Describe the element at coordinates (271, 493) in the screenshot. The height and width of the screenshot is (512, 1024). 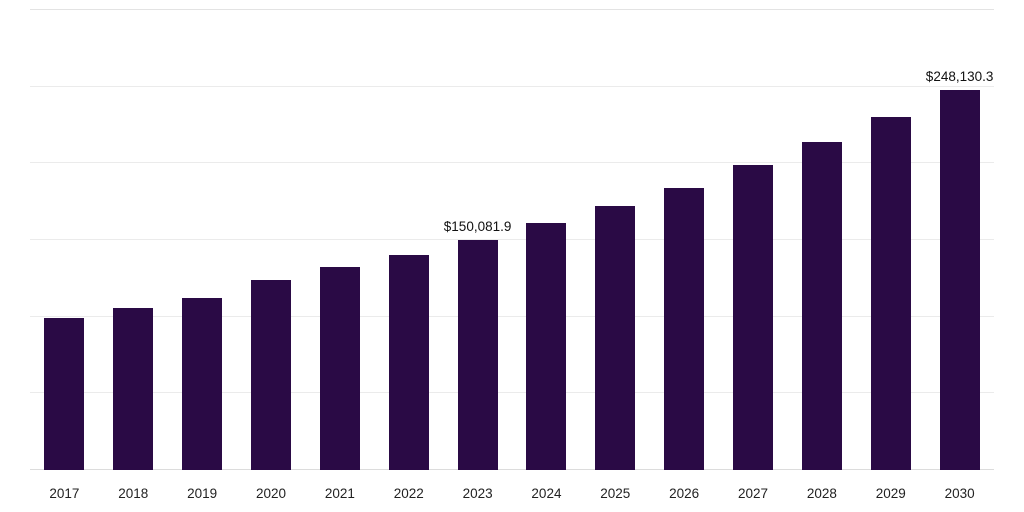
I see `x-tick-2020: 2020` at that location.